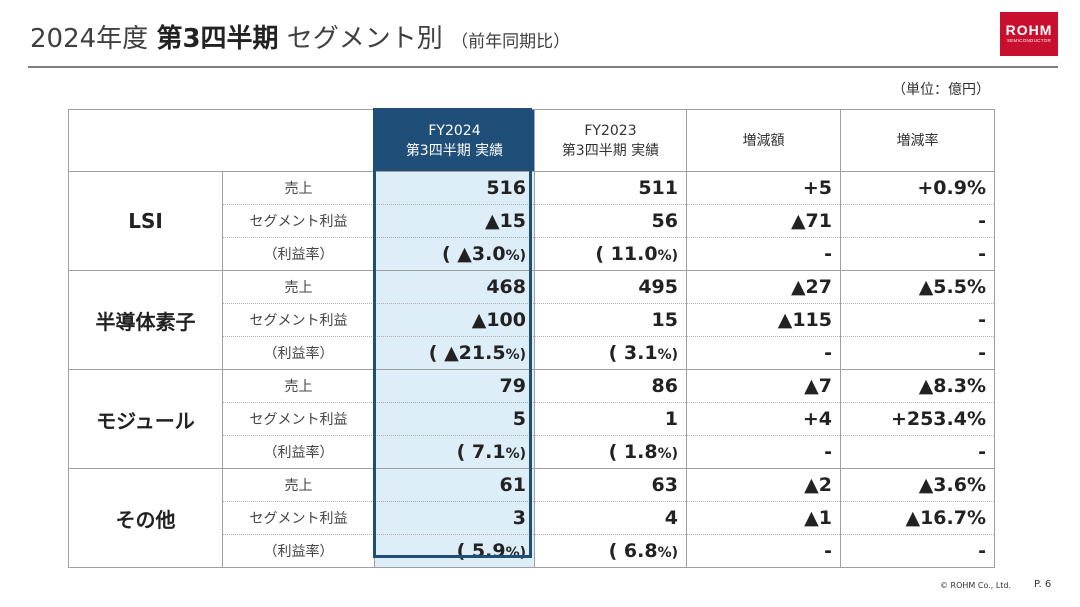 The height and width of the screenshot is (607, 1080). I want to click on segment-name: モジュール, so click(145, 419).